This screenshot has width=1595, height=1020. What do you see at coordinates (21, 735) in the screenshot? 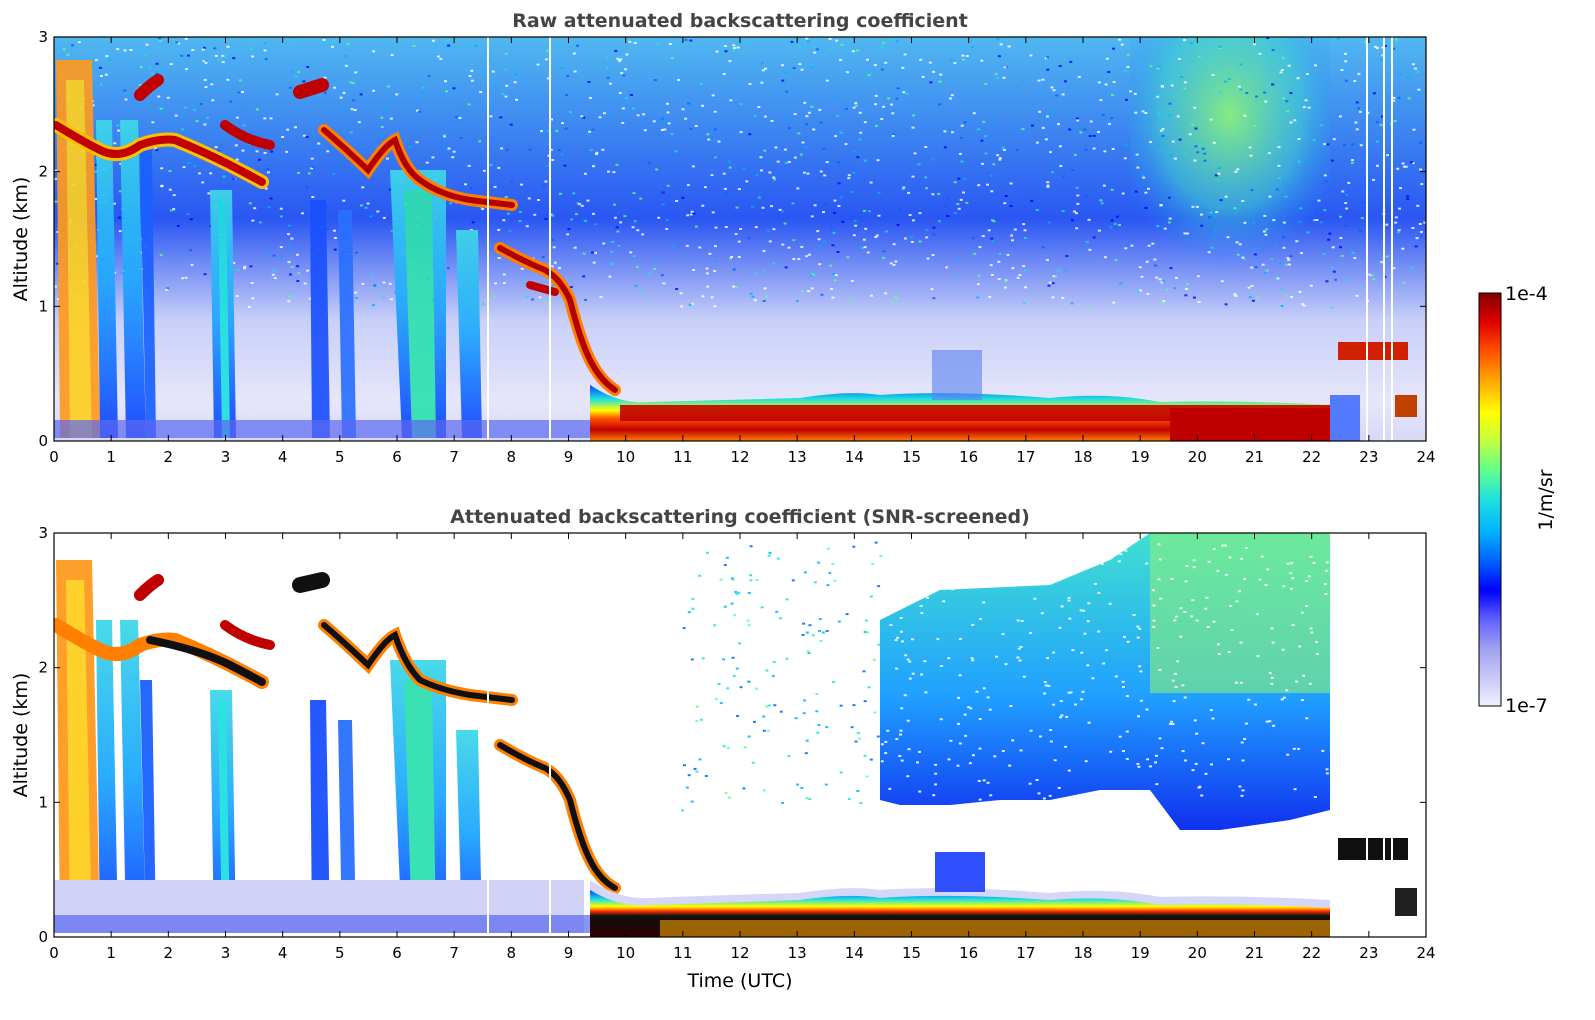
I see `screened-ylabel: Altitude (km)` at bounding box center [21, 735].